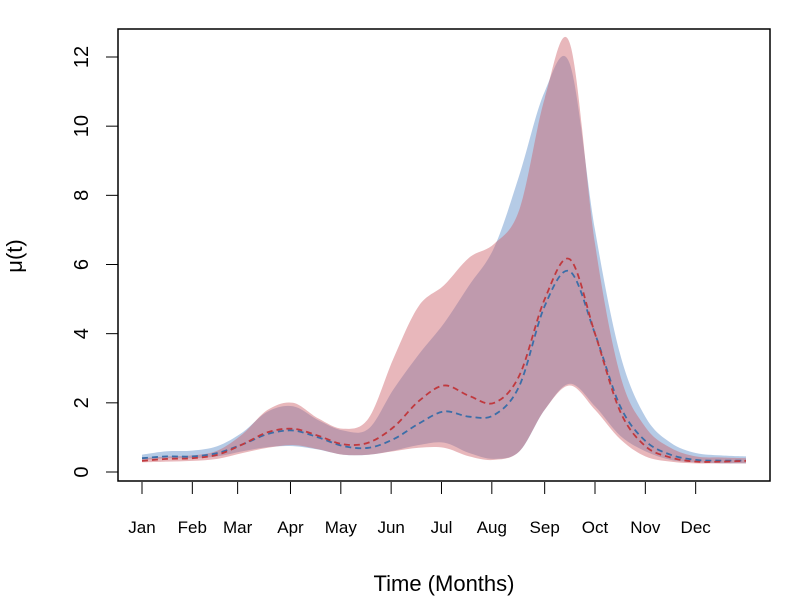  Describe the element at coordinates (595, 527) in the screenshot. I see `x-tick-label: Oct` at that location.